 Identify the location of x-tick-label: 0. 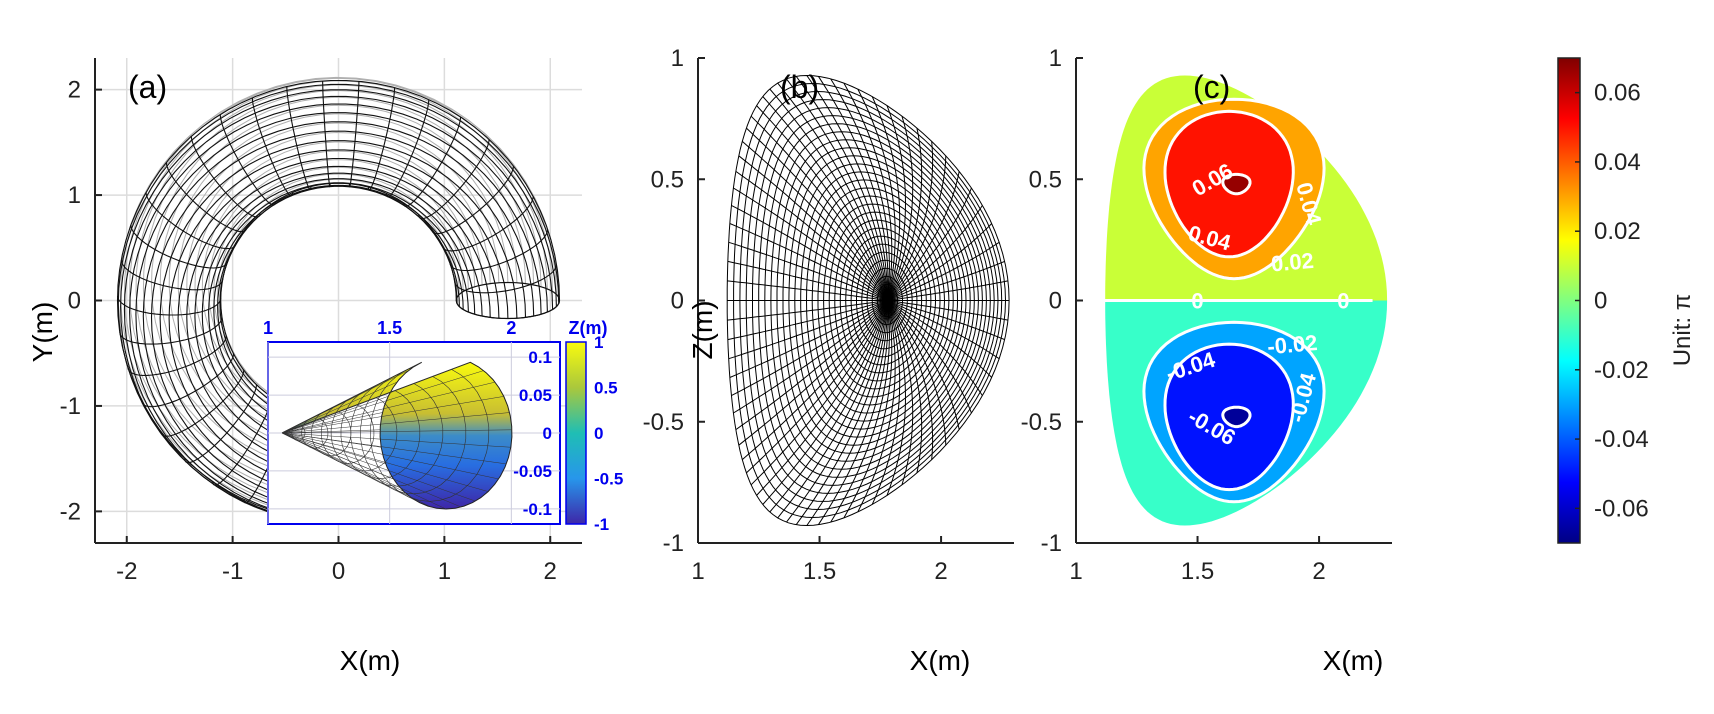
(338, 571).